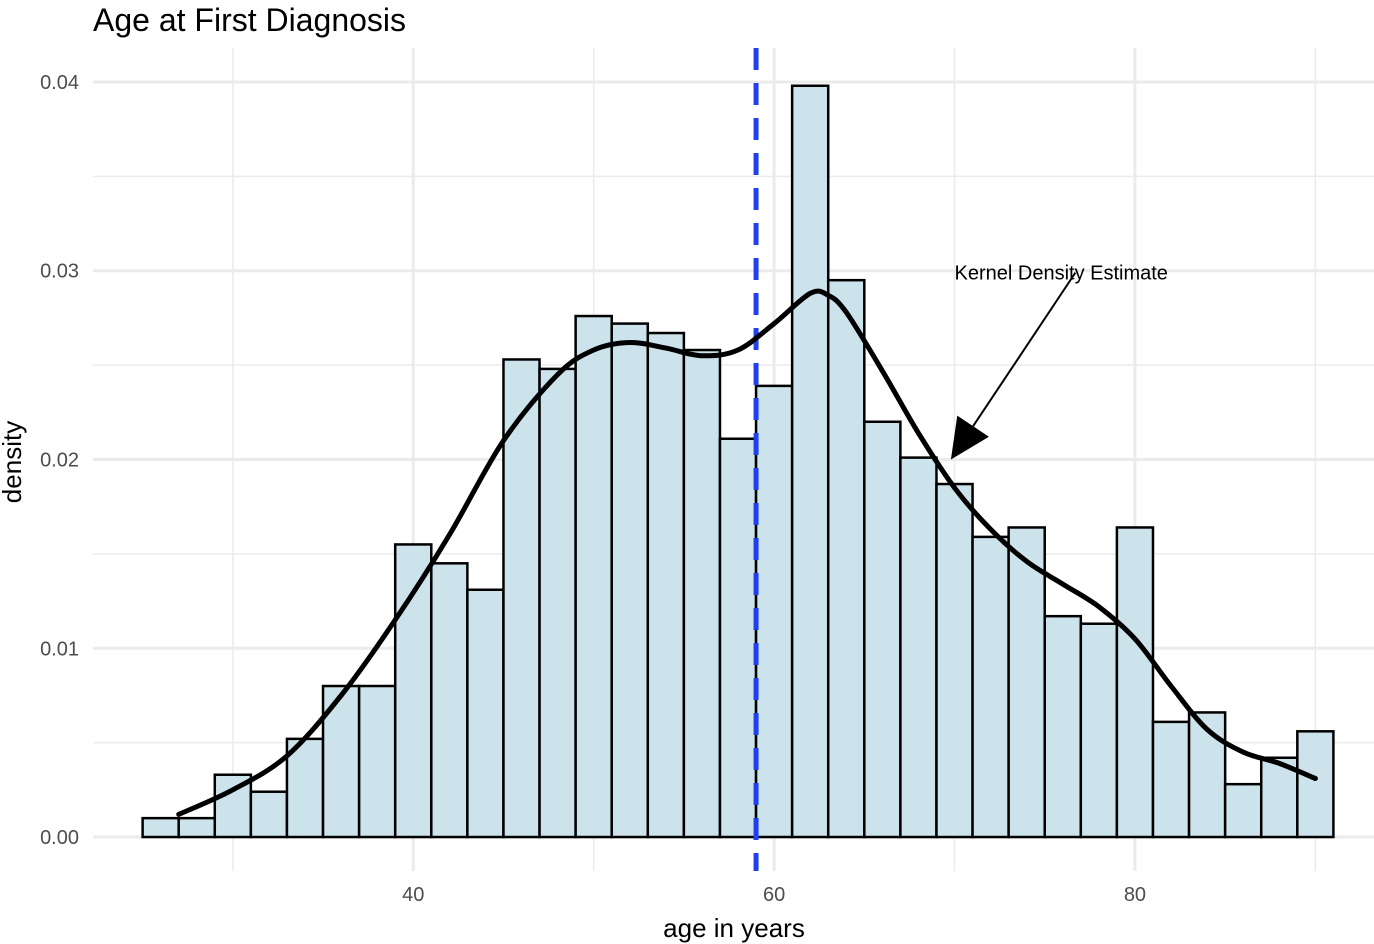 This screenshot has height=944, width=1374. Describe the element at coordinates (734, 928) in the screenshot. I see `x-axis-title: age in years` at that location.